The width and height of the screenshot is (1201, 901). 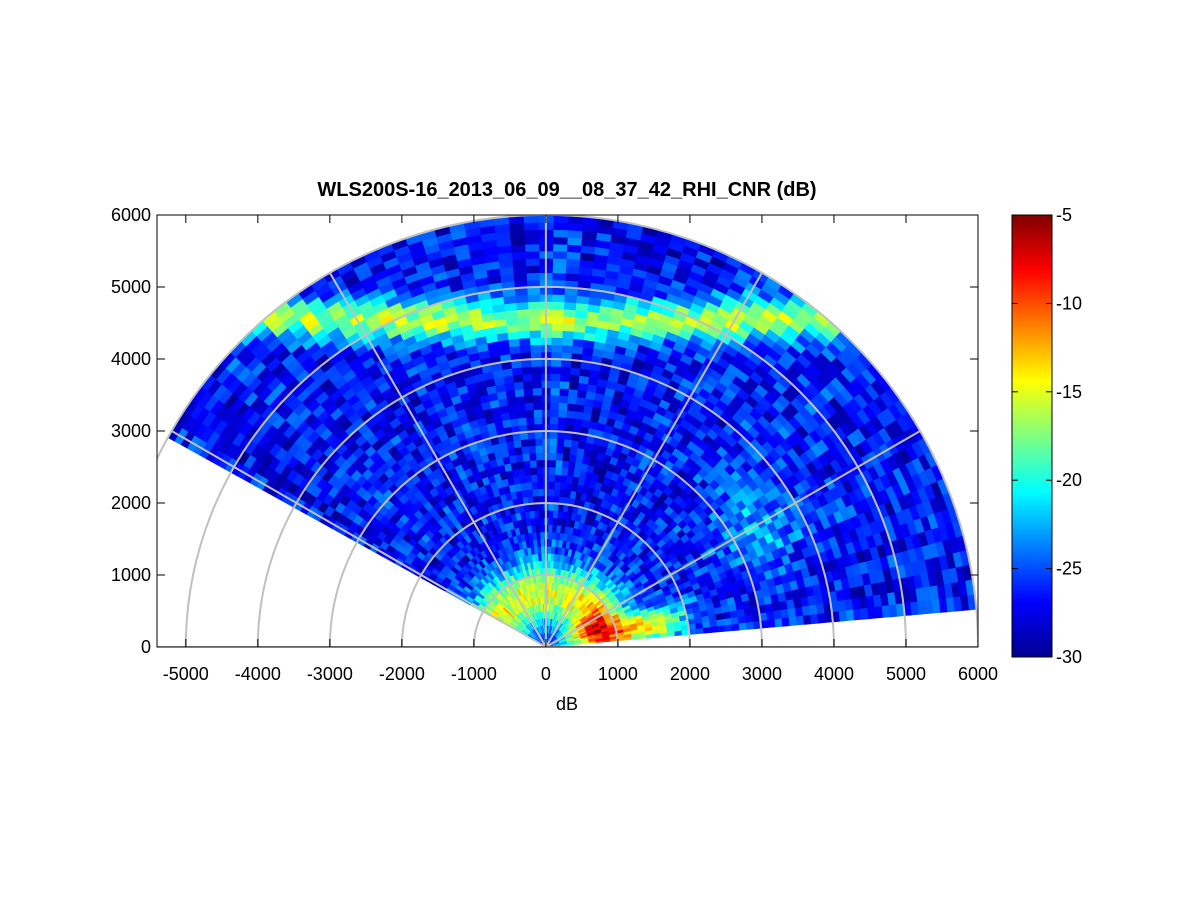 I want to click on colorbar-tick-label: -20, so click(x=1069, y=480).